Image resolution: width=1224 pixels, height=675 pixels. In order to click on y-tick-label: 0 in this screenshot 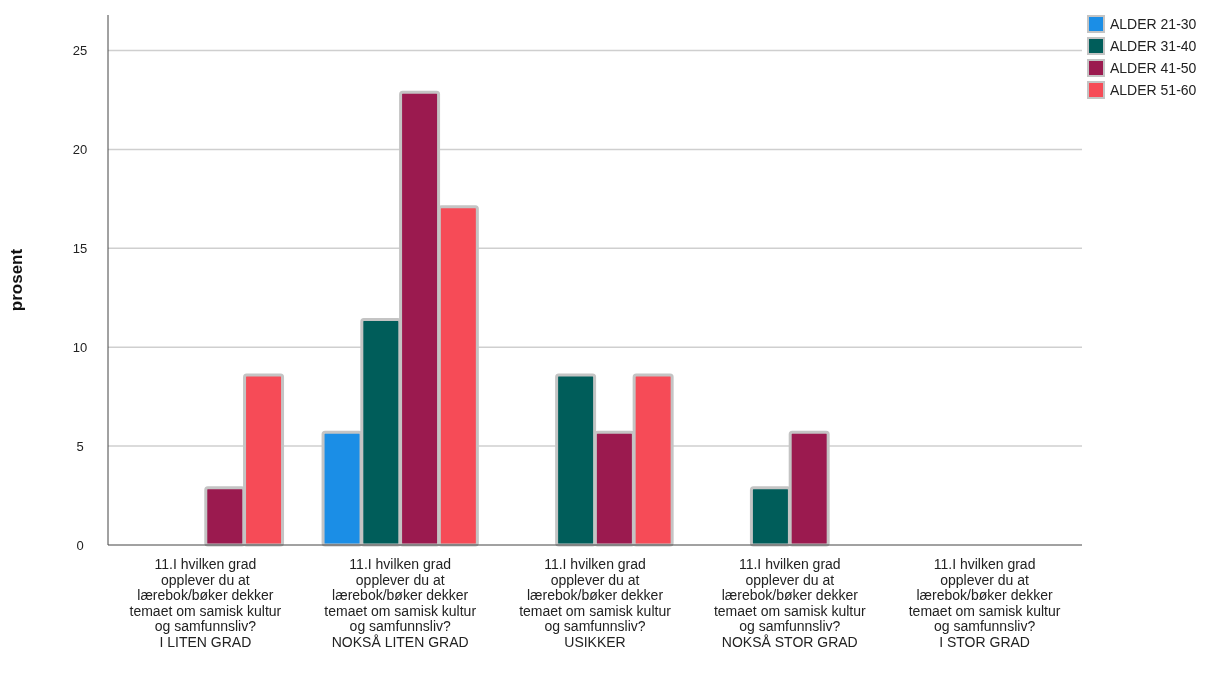, I will do `click(80, 545)`.